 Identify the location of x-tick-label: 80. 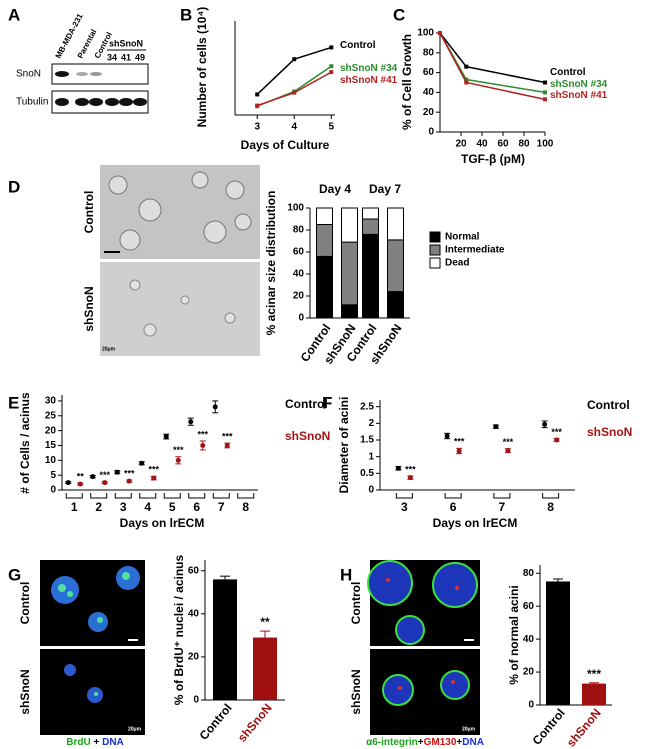
(524, 144).